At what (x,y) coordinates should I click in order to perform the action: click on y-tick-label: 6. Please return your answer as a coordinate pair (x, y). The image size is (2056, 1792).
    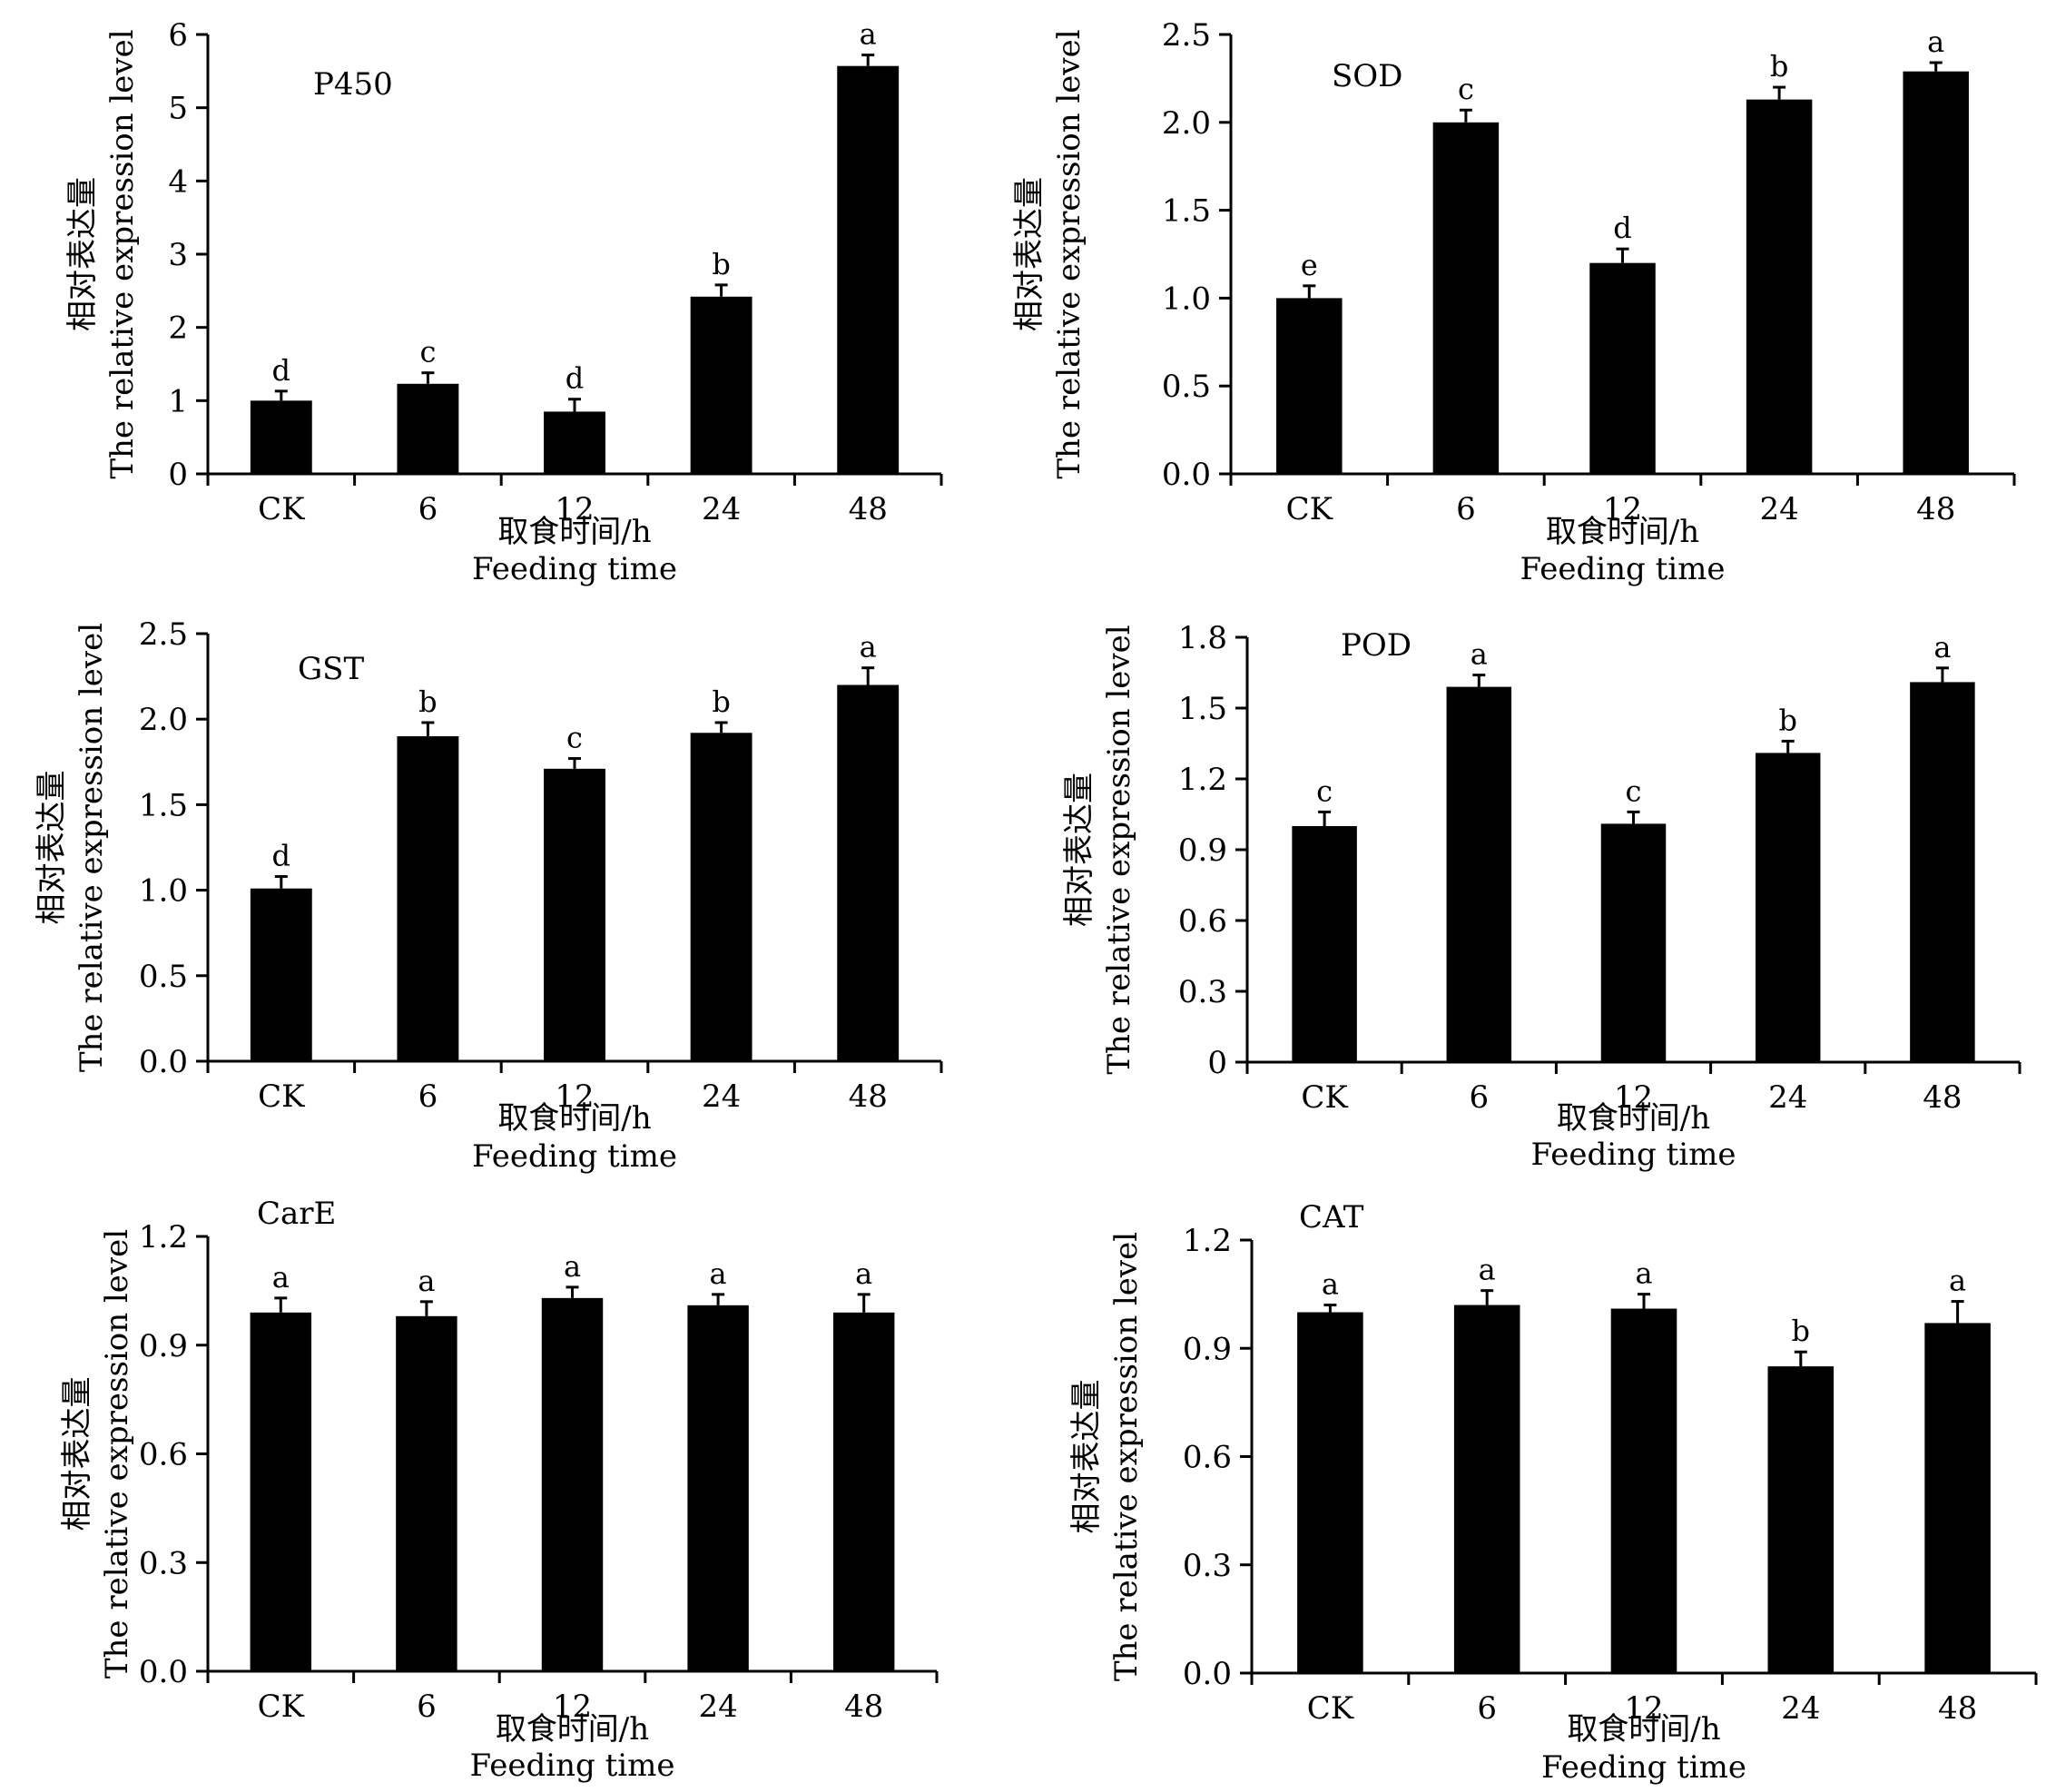
    Looking at the image, I should click on (178, 35).